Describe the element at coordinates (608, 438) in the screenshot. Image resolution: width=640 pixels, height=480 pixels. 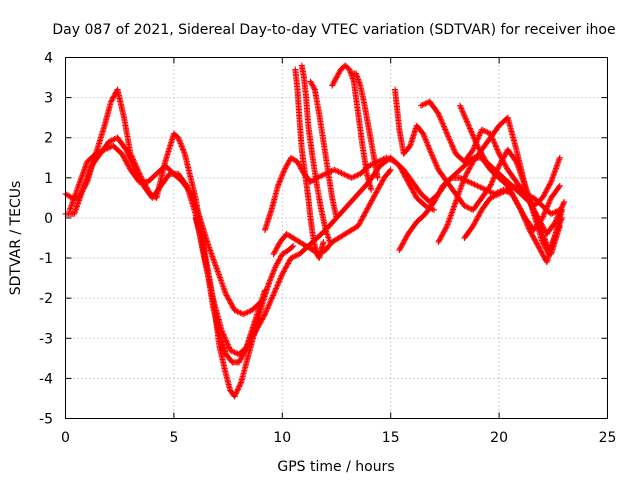
I see `x-tick-label: 25` at that location.